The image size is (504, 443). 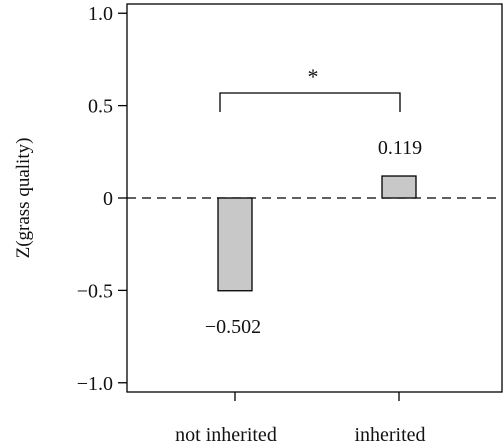 I want to click on y-tick-label: 0, so click(x=108, y=199).